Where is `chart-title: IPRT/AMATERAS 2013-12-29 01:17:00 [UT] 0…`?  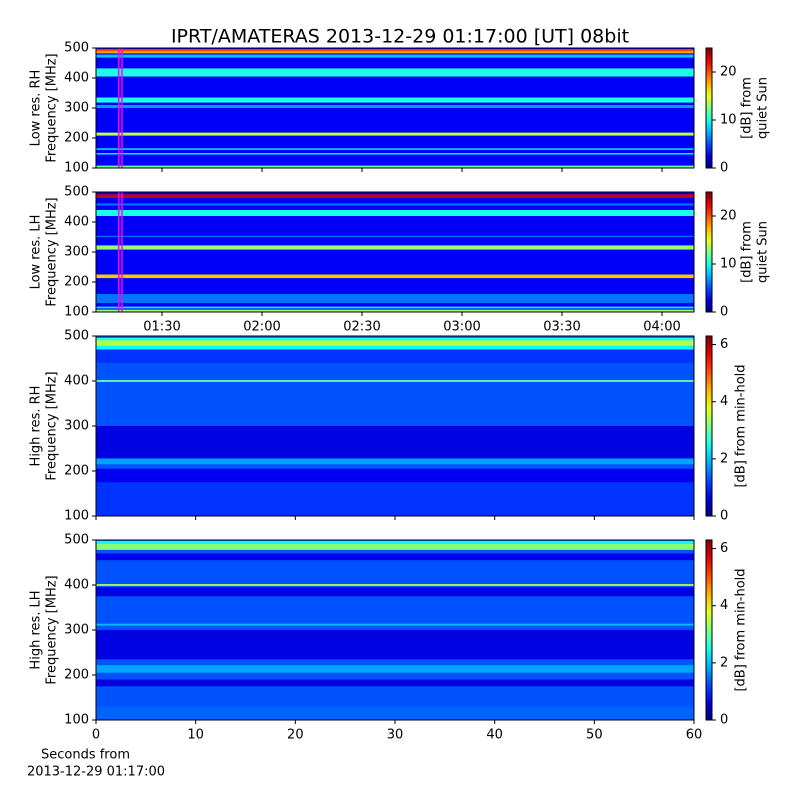
chart-title: IPRT/AMATERAS 2013-12-29 01:17:00 [UT] 0… is located at coordinates (400, 37).